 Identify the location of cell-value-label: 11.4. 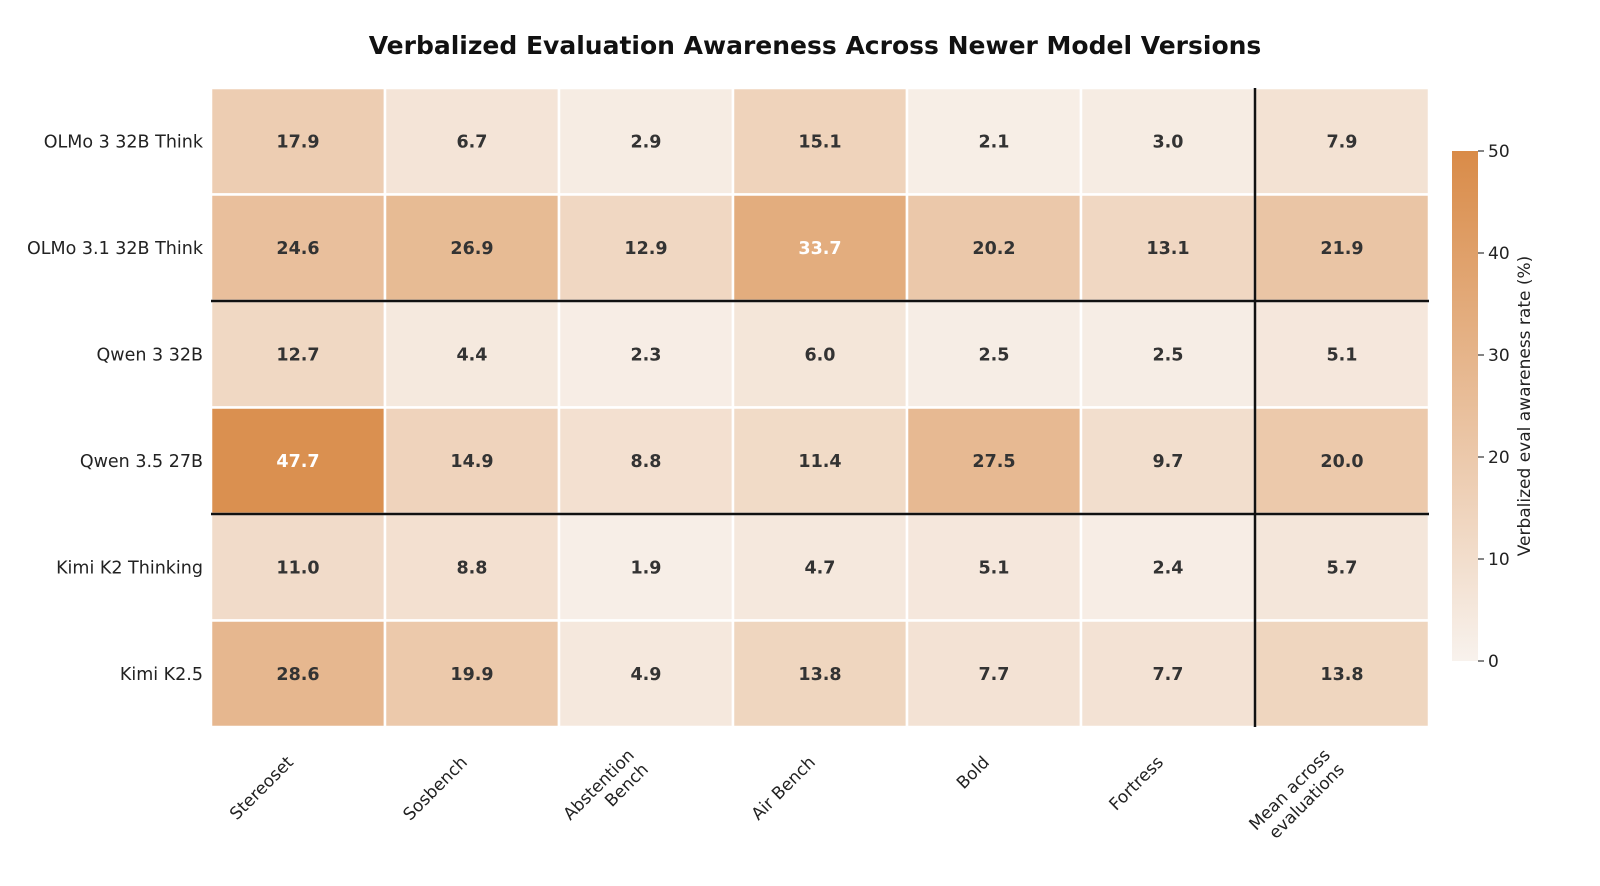
(819, 462).